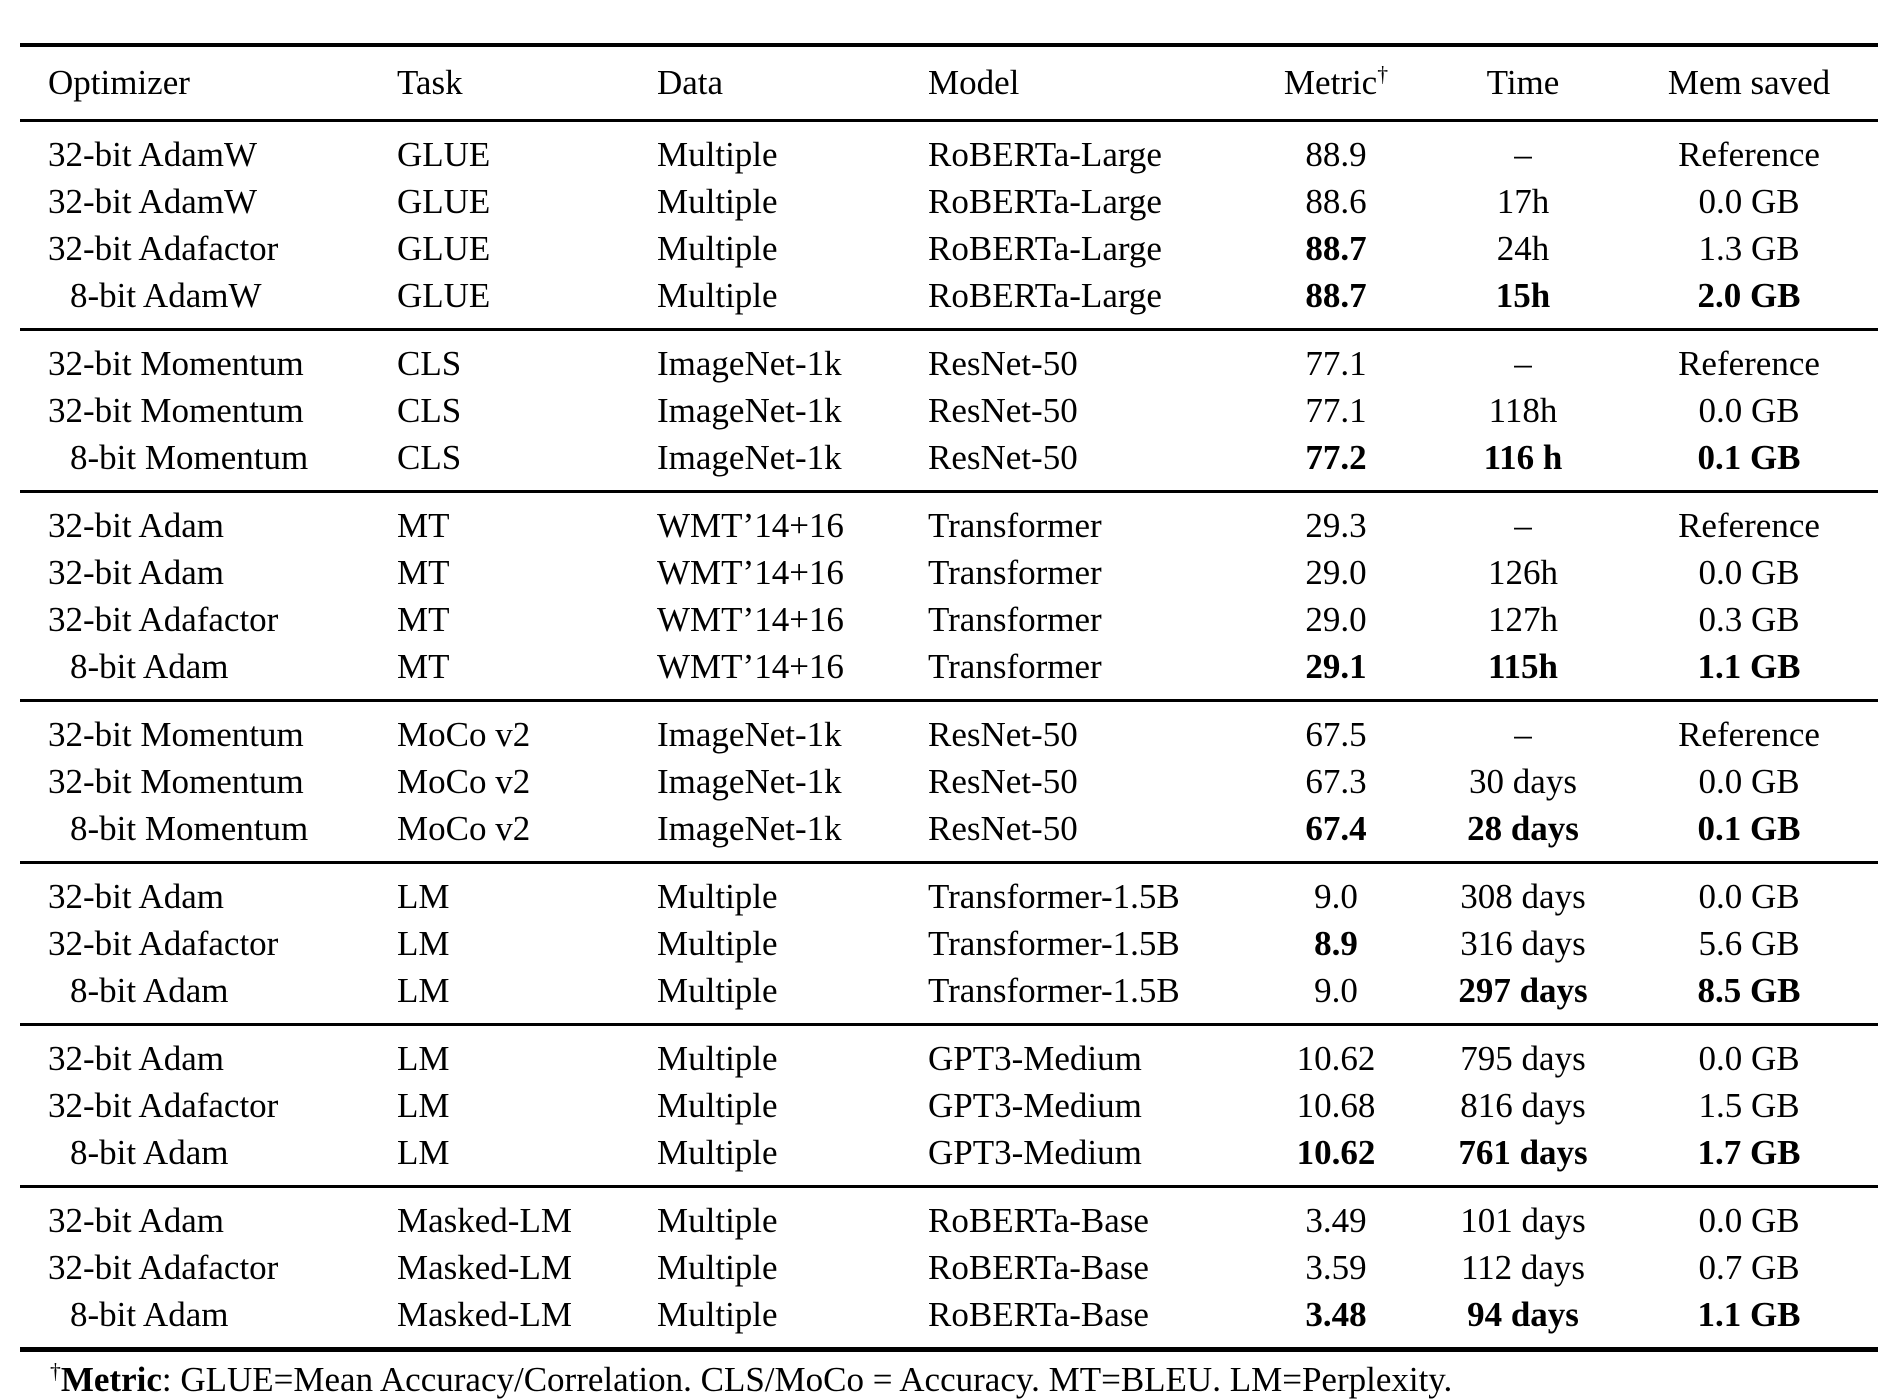 The image size is (1898, 1400). I want to click on table-cell: 5.6 GB, so click(1749, 943).